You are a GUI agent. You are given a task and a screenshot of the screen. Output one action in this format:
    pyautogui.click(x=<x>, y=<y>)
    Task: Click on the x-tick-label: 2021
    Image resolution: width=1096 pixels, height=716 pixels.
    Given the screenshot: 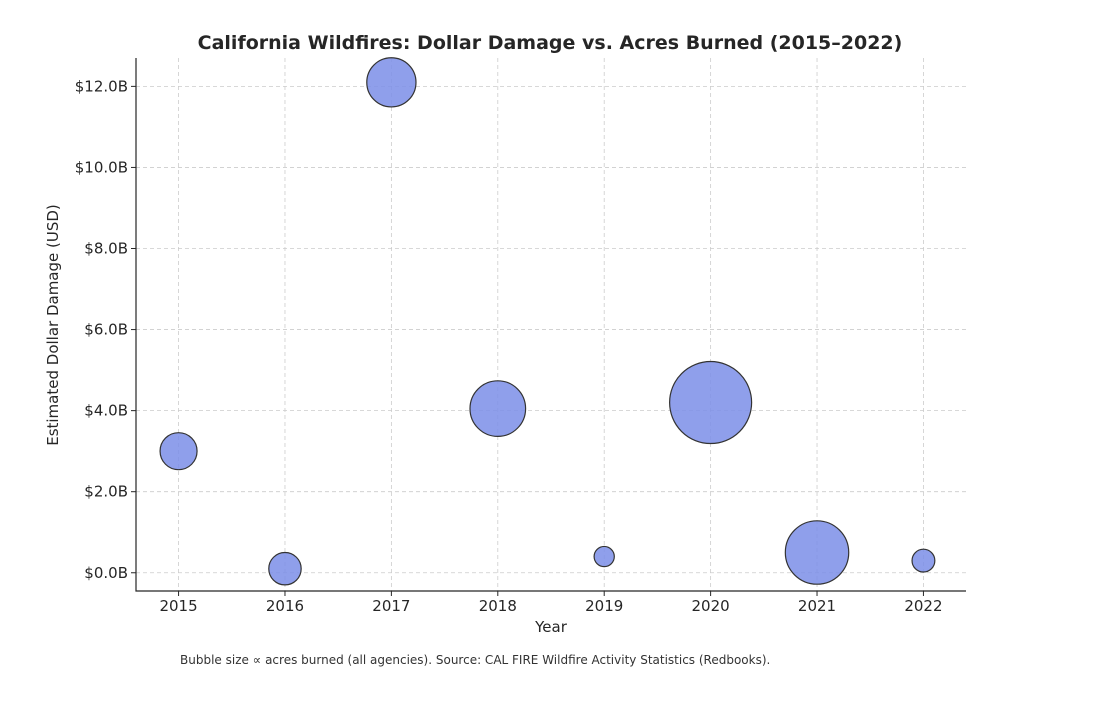 What is the action you would take?
    pyautogui.click(x=817, y=606)
    